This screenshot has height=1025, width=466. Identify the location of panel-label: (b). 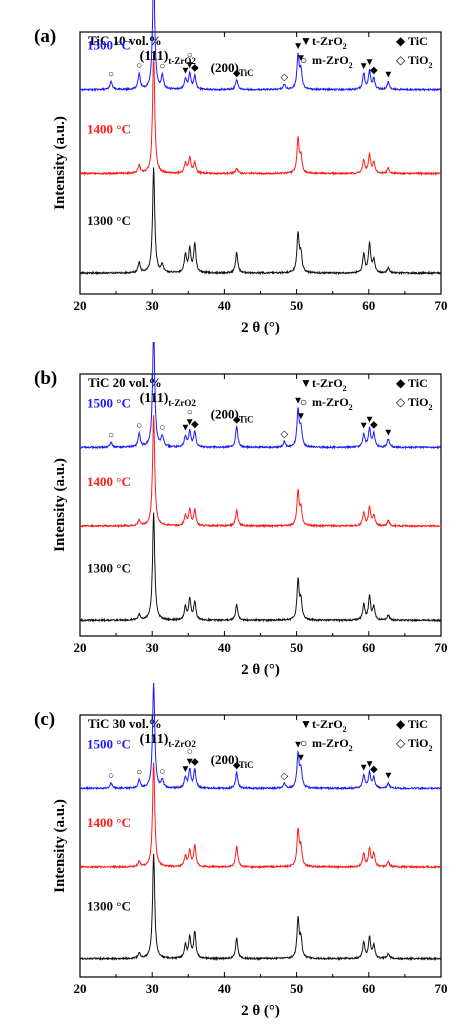
(45, 378).